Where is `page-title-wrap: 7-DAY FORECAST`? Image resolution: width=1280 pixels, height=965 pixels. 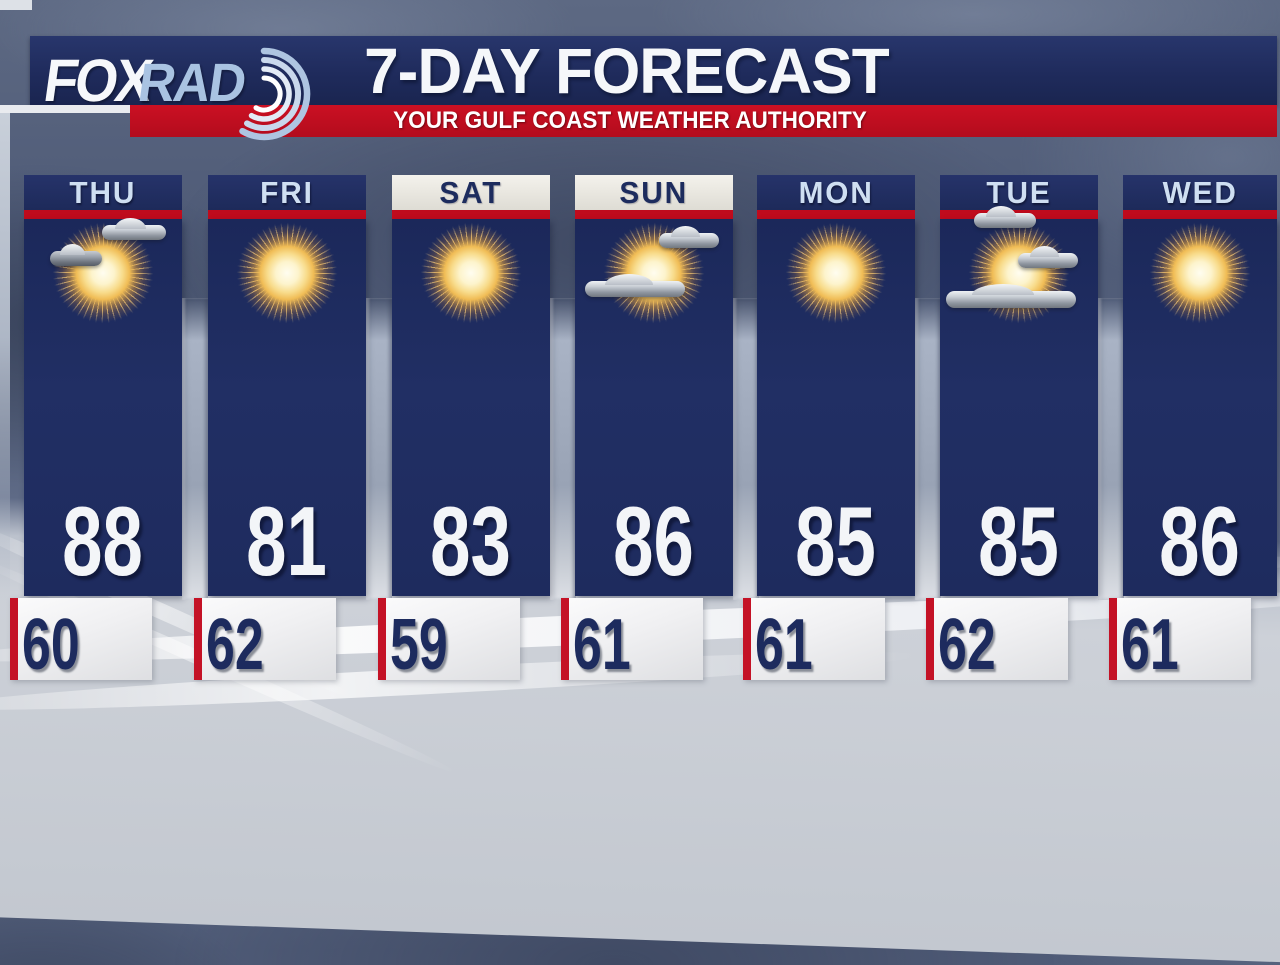 page-title-wrap: 7-DAY FORECAST is located at coordinates (626, 70).